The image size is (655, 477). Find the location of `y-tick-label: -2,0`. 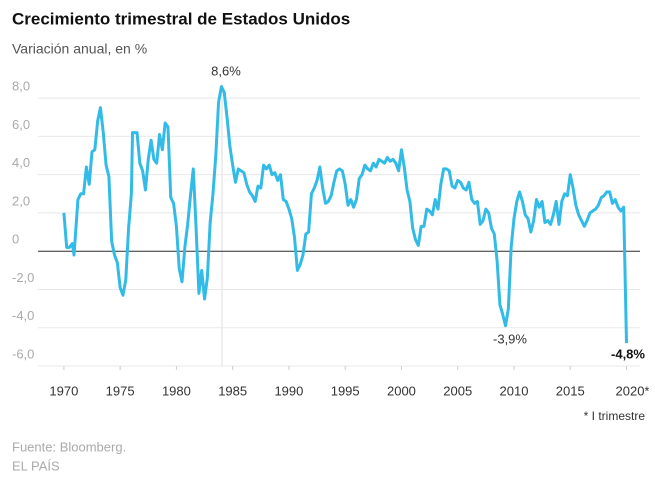

y-tick-label: -2,0 is located at coordinates (23, 277).